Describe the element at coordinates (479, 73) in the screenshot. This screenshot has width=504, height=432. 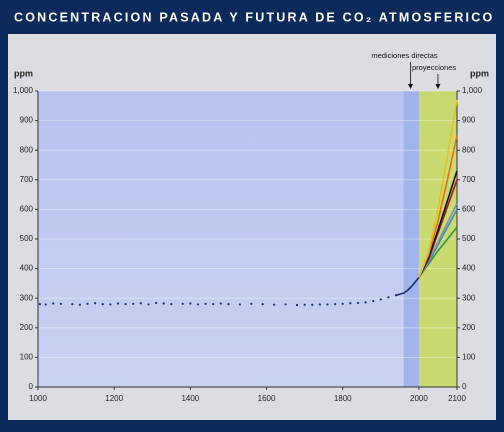
I see `y2-axis-label: ppm` at that location.